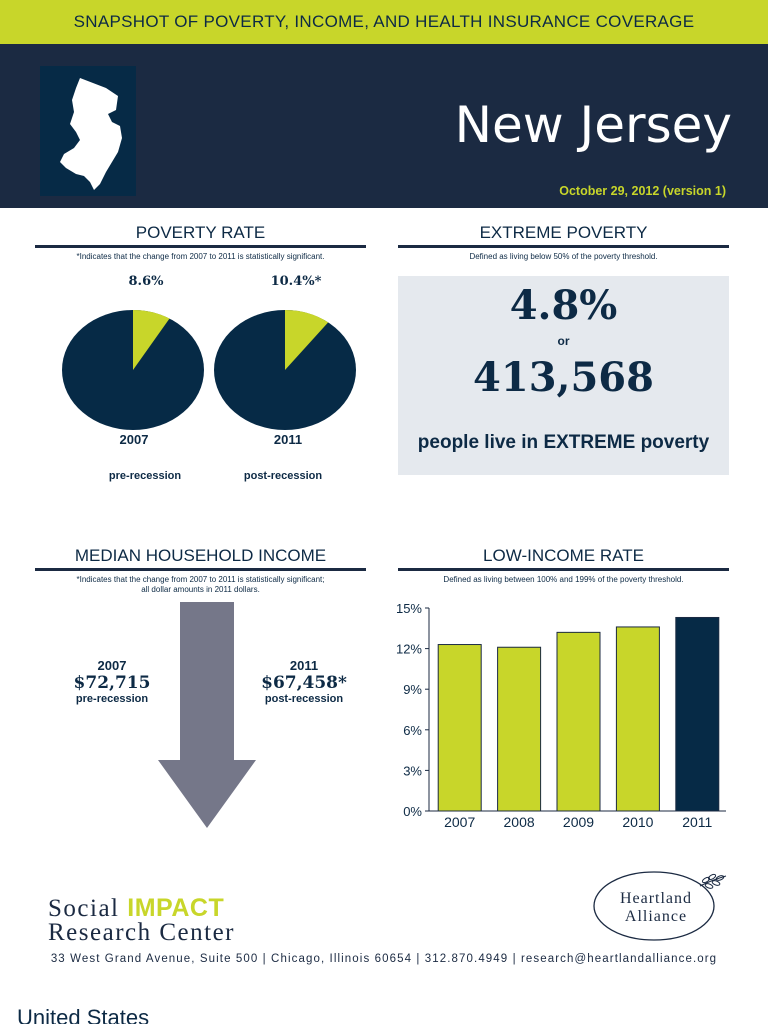 This screenshot has height=1024, width=768. I want to click on pie-2007-label: 8.6%, so click(146, 281).